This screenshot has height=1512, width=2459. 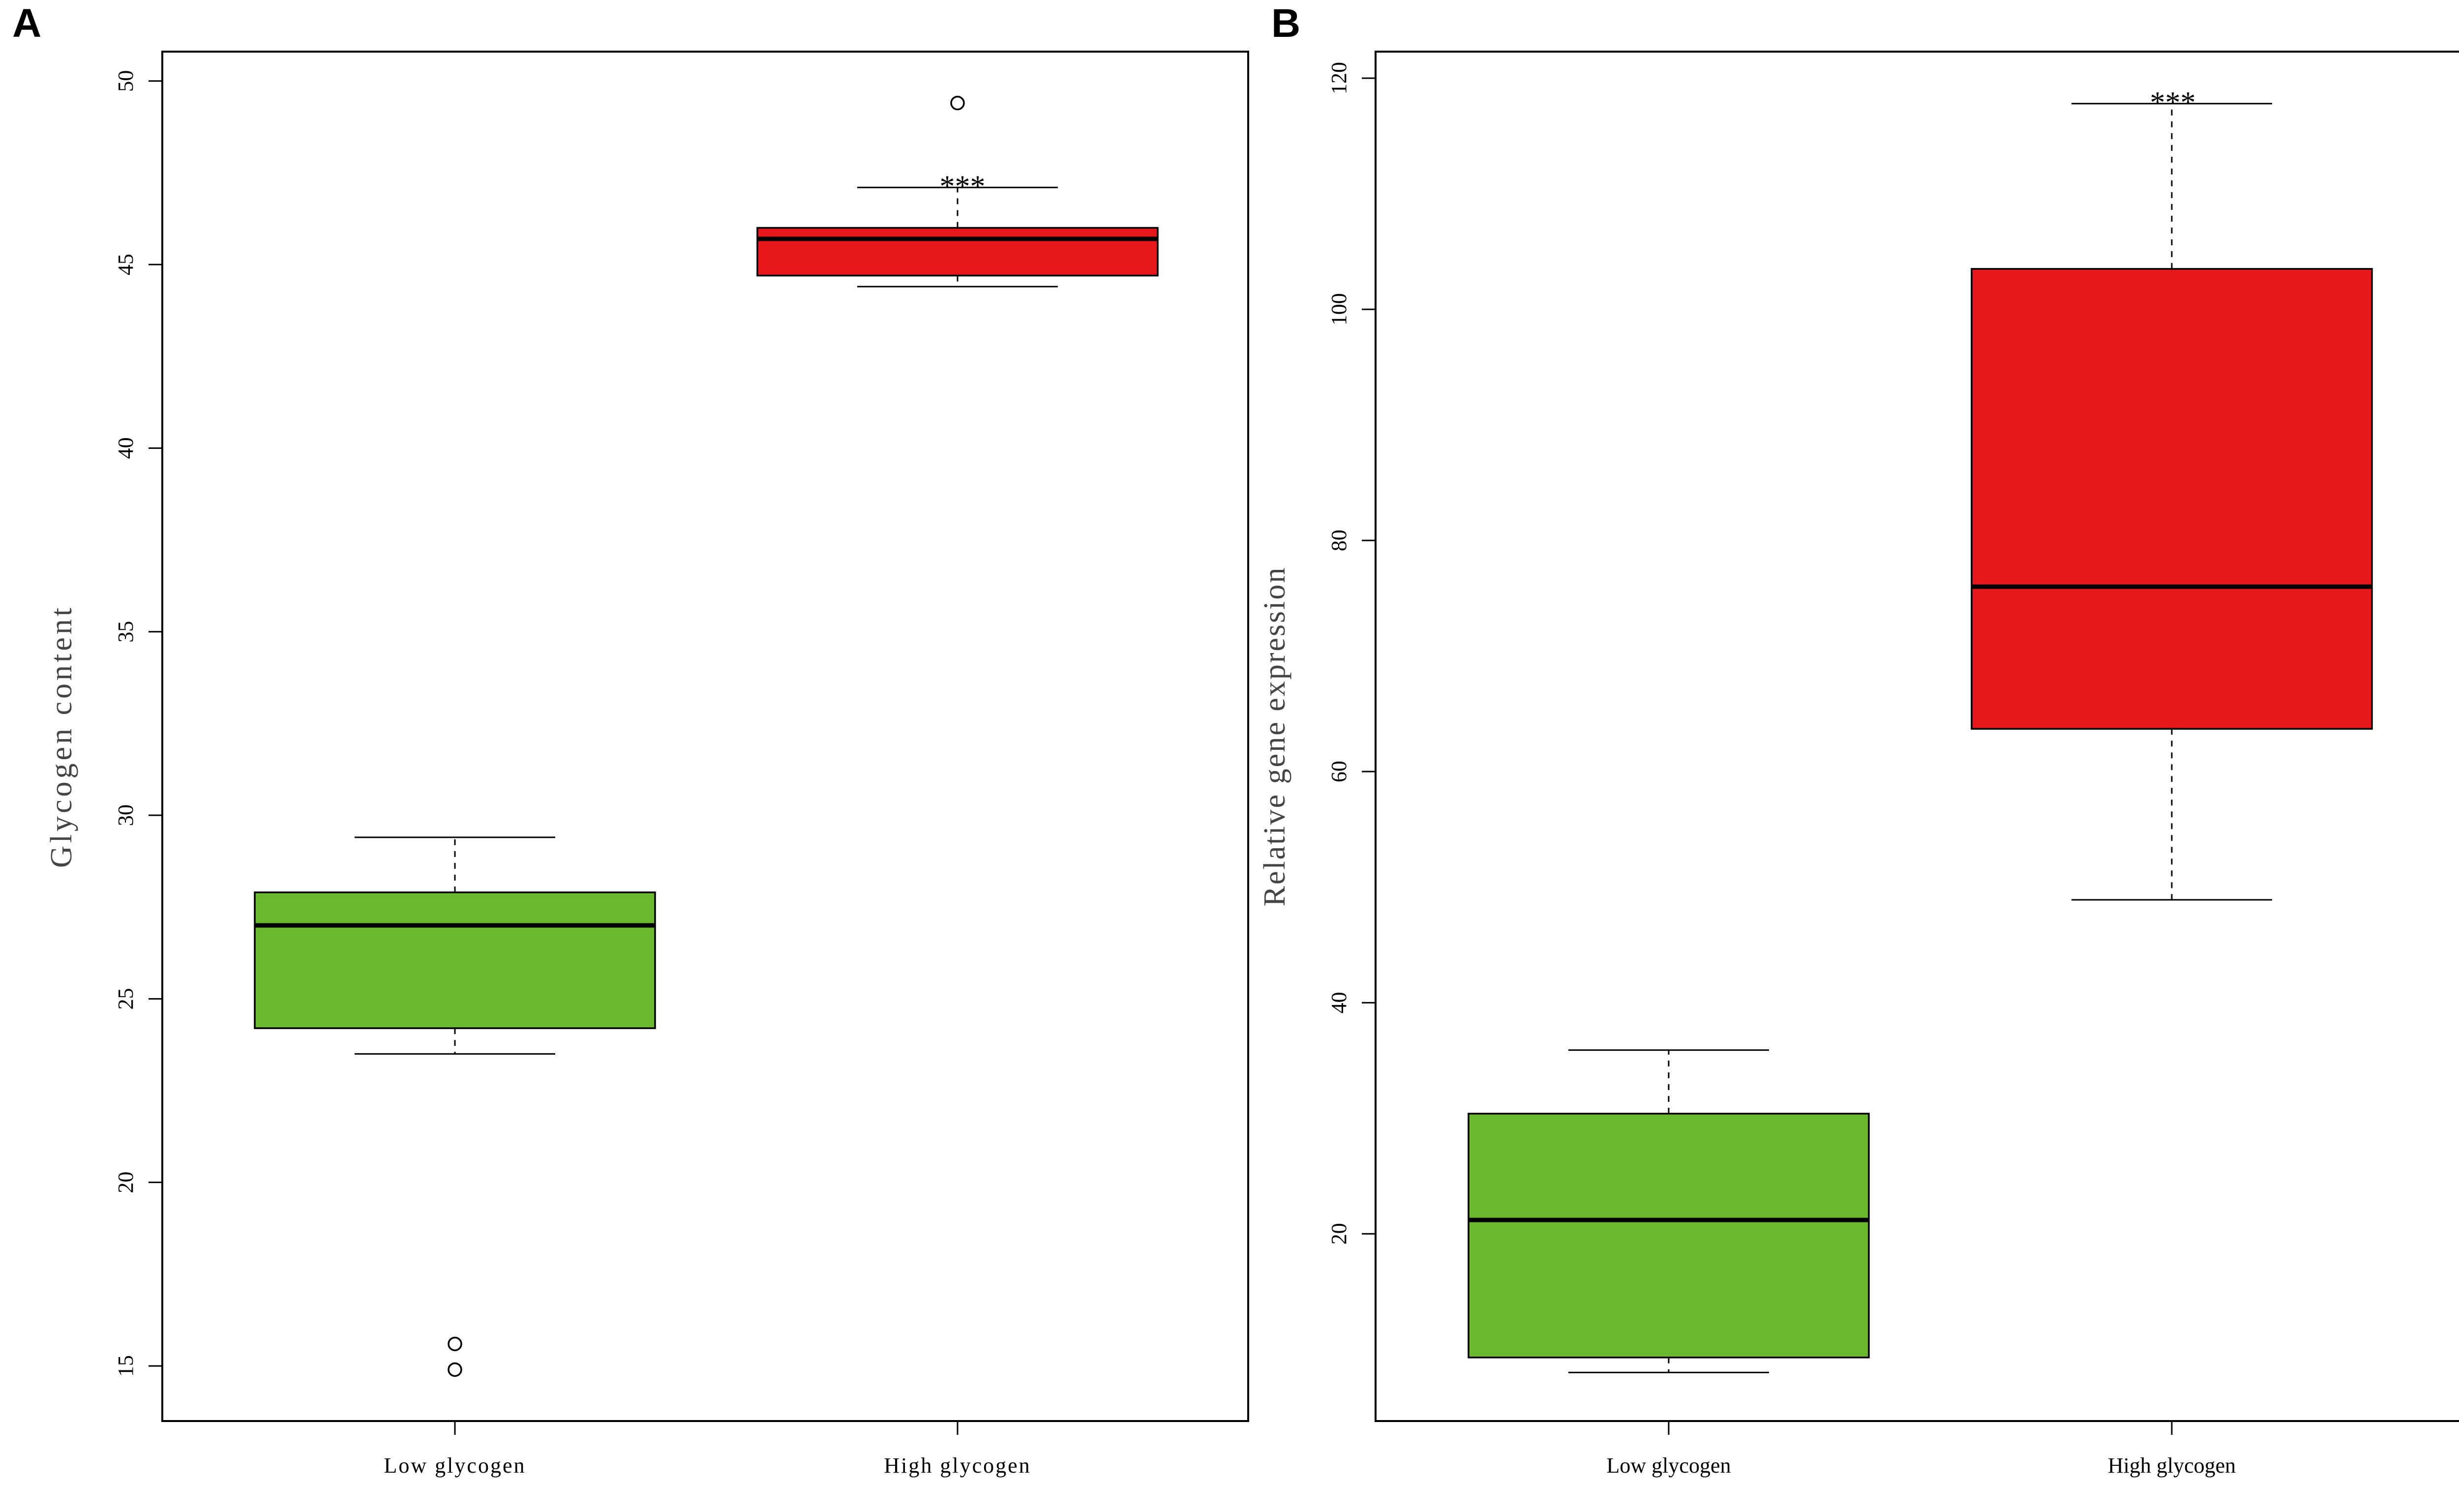 I want to click on y-tick-label: 15, so click(x=126, y=1366).